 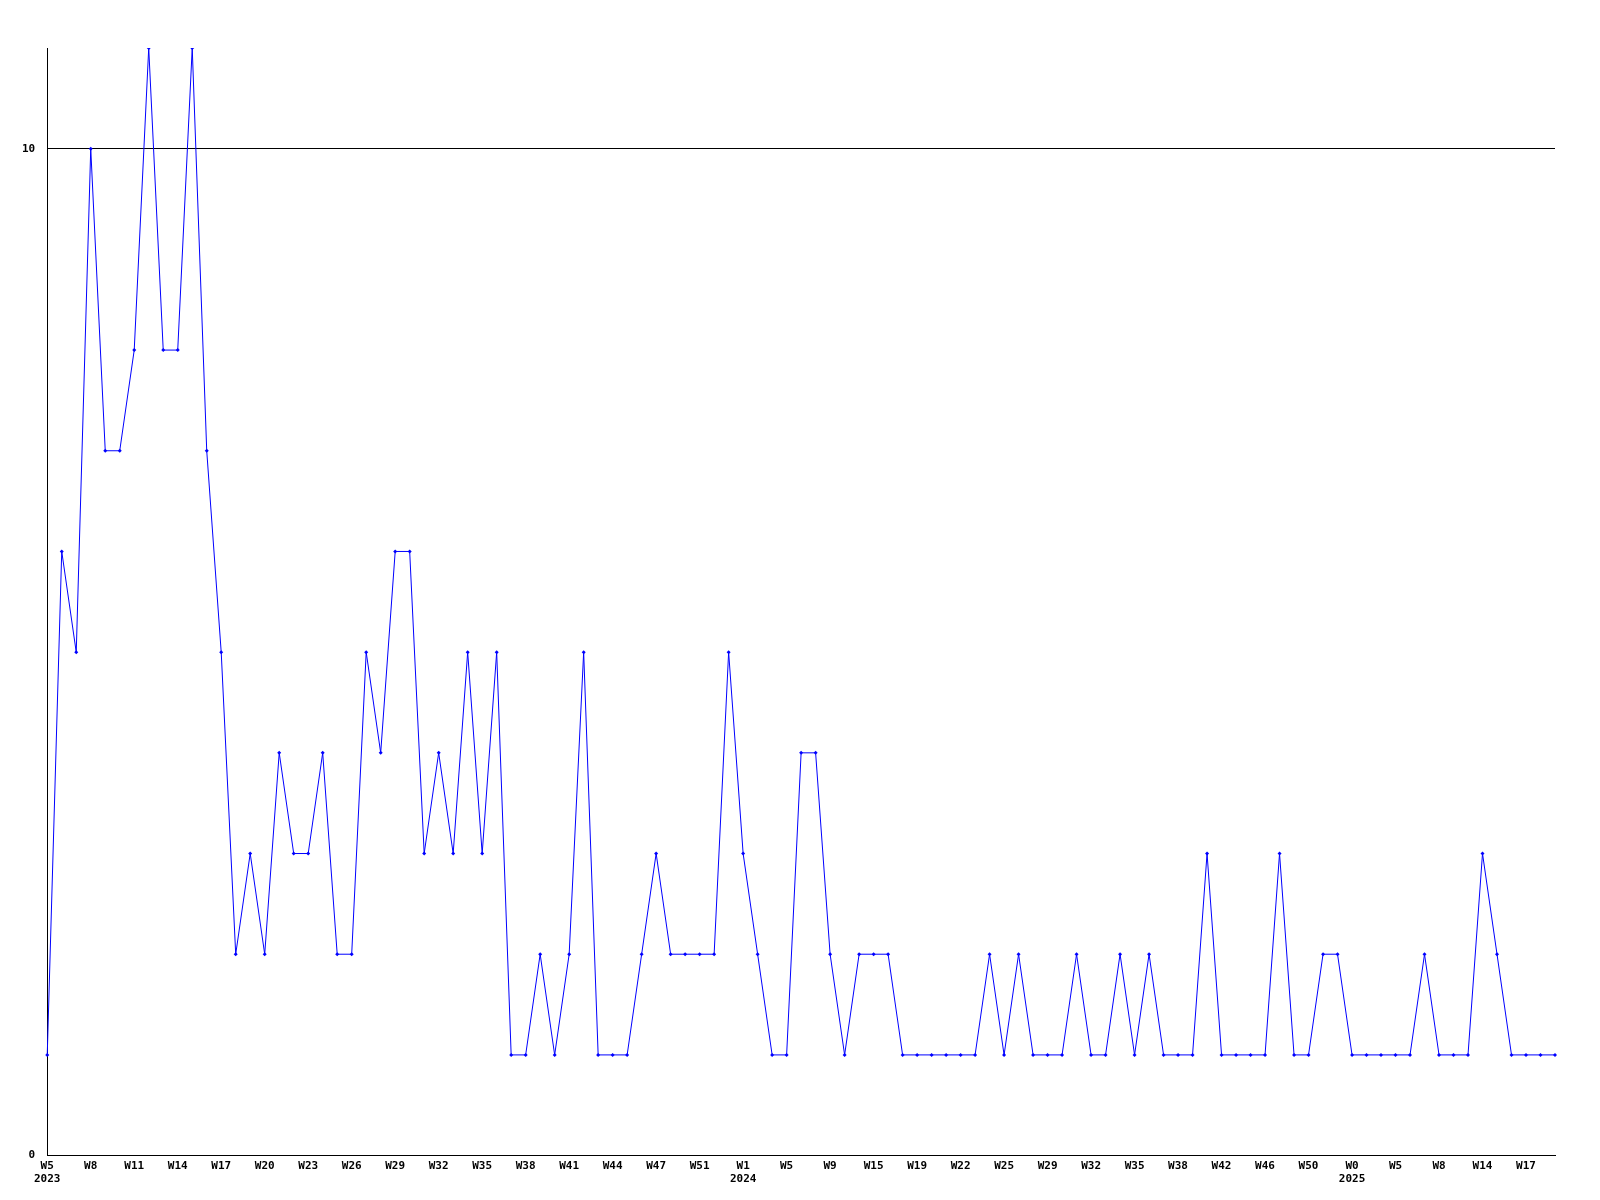 What do you see at coordinates (1004, 1166) in the screenshot?
I see `x-tick-label: W25` at bounding box center [1004, 1166].